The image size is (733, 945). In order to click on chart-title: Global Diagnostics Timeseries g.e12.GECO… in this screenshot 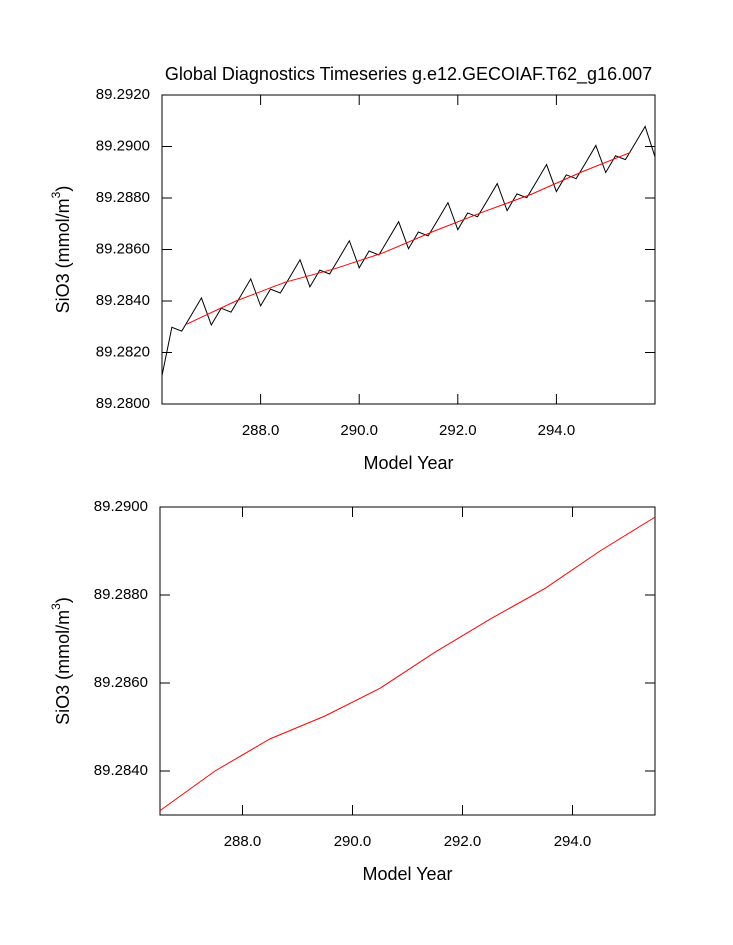, I will do `click(408, 74)`.